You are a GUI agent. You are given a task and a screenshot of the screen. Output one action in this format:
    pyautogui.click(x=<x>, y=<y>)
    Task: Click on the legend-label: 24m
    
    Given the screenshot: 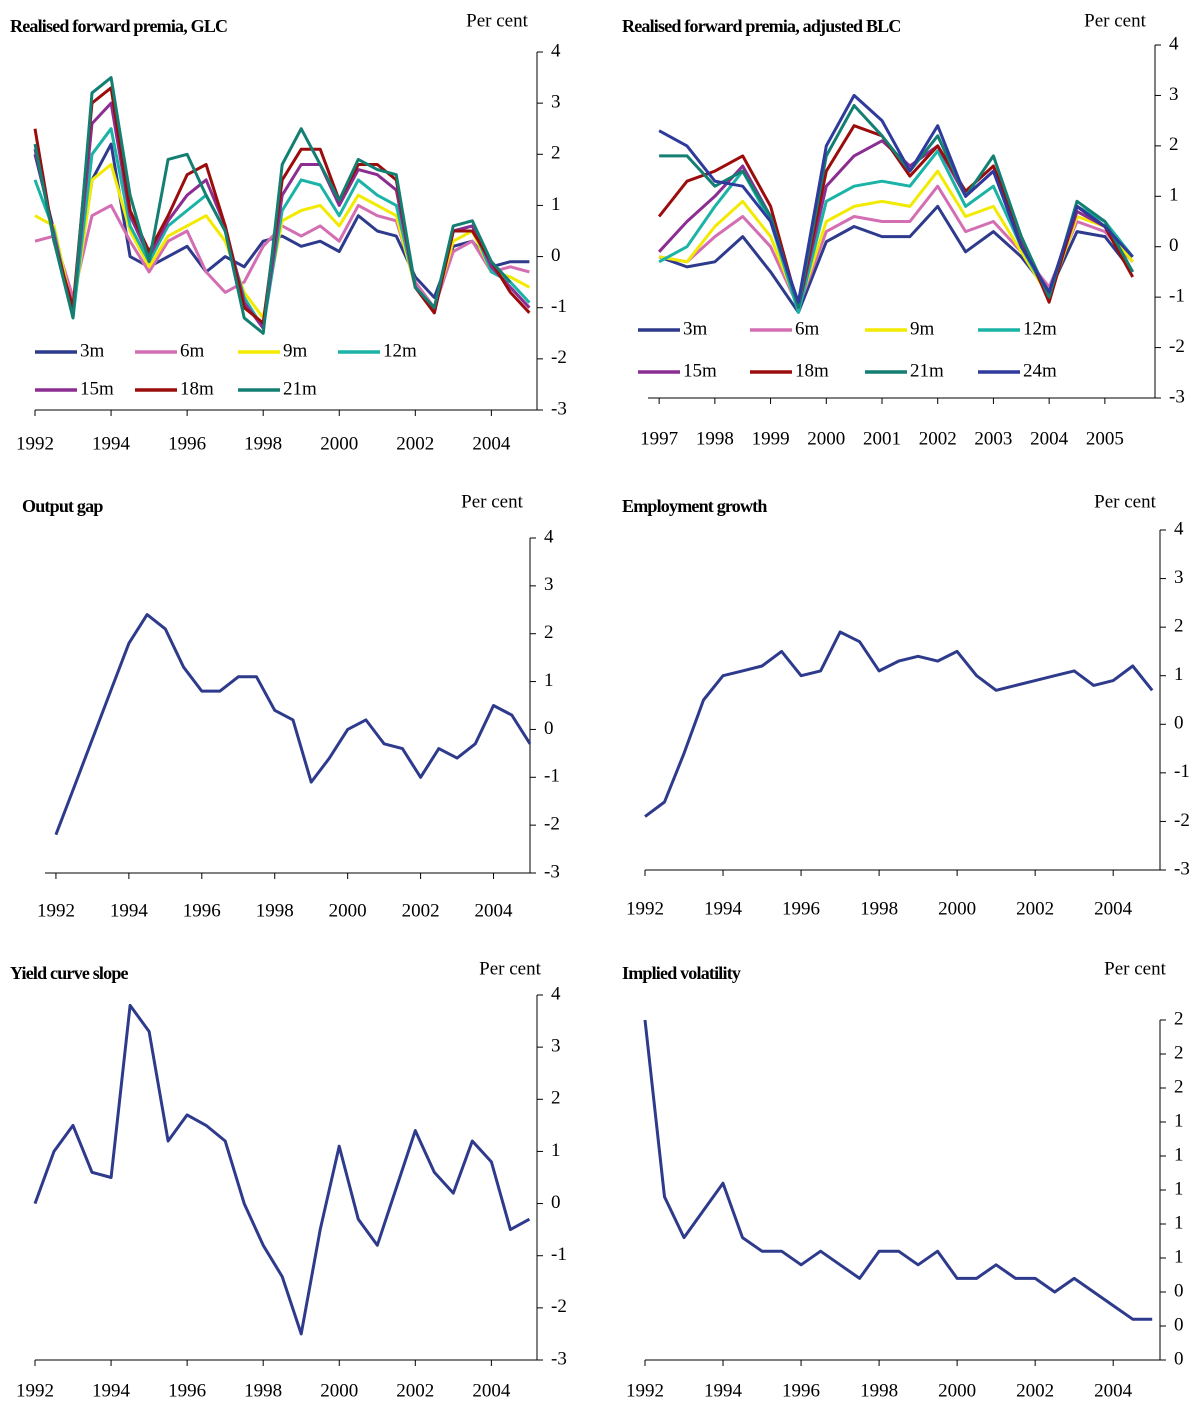 What is the action you would take?
    pyautogui.click(x=1040, y=370)
    